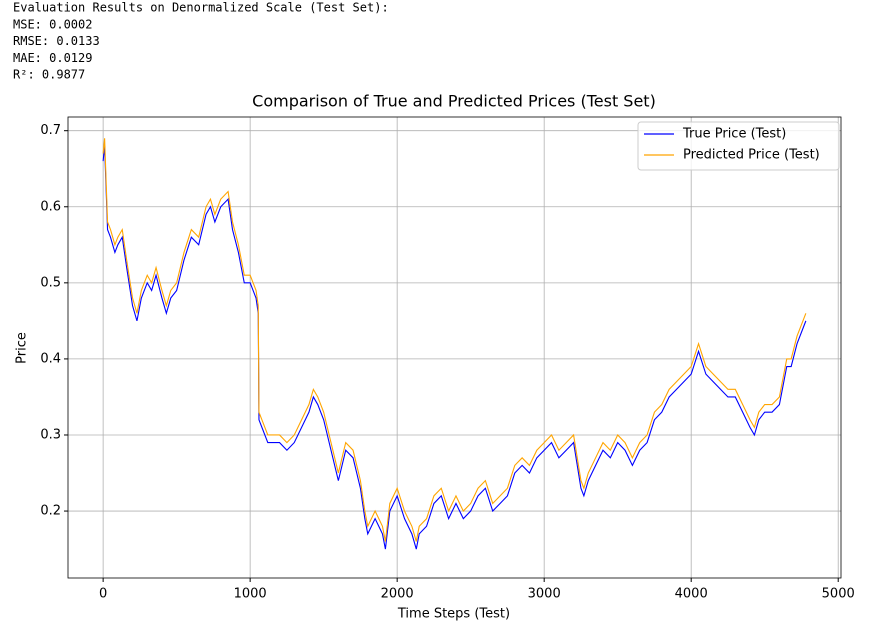 The height and width of the screenshot is (632, 878). Describe the element at coordinates (50, 206) in the screenshot. I see `y-tick-label: 0.6` at that location.